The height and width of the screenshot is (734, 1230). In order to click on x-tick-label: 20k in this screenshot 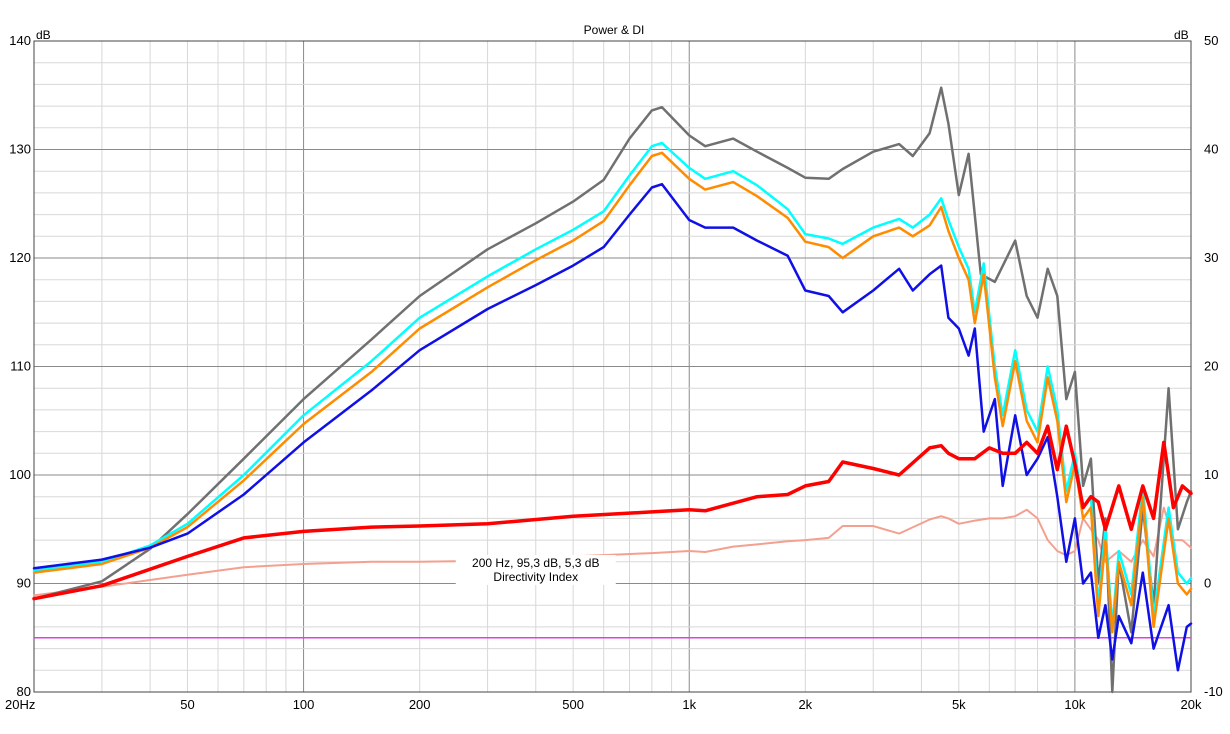, I will do `click(1191, 704)`.